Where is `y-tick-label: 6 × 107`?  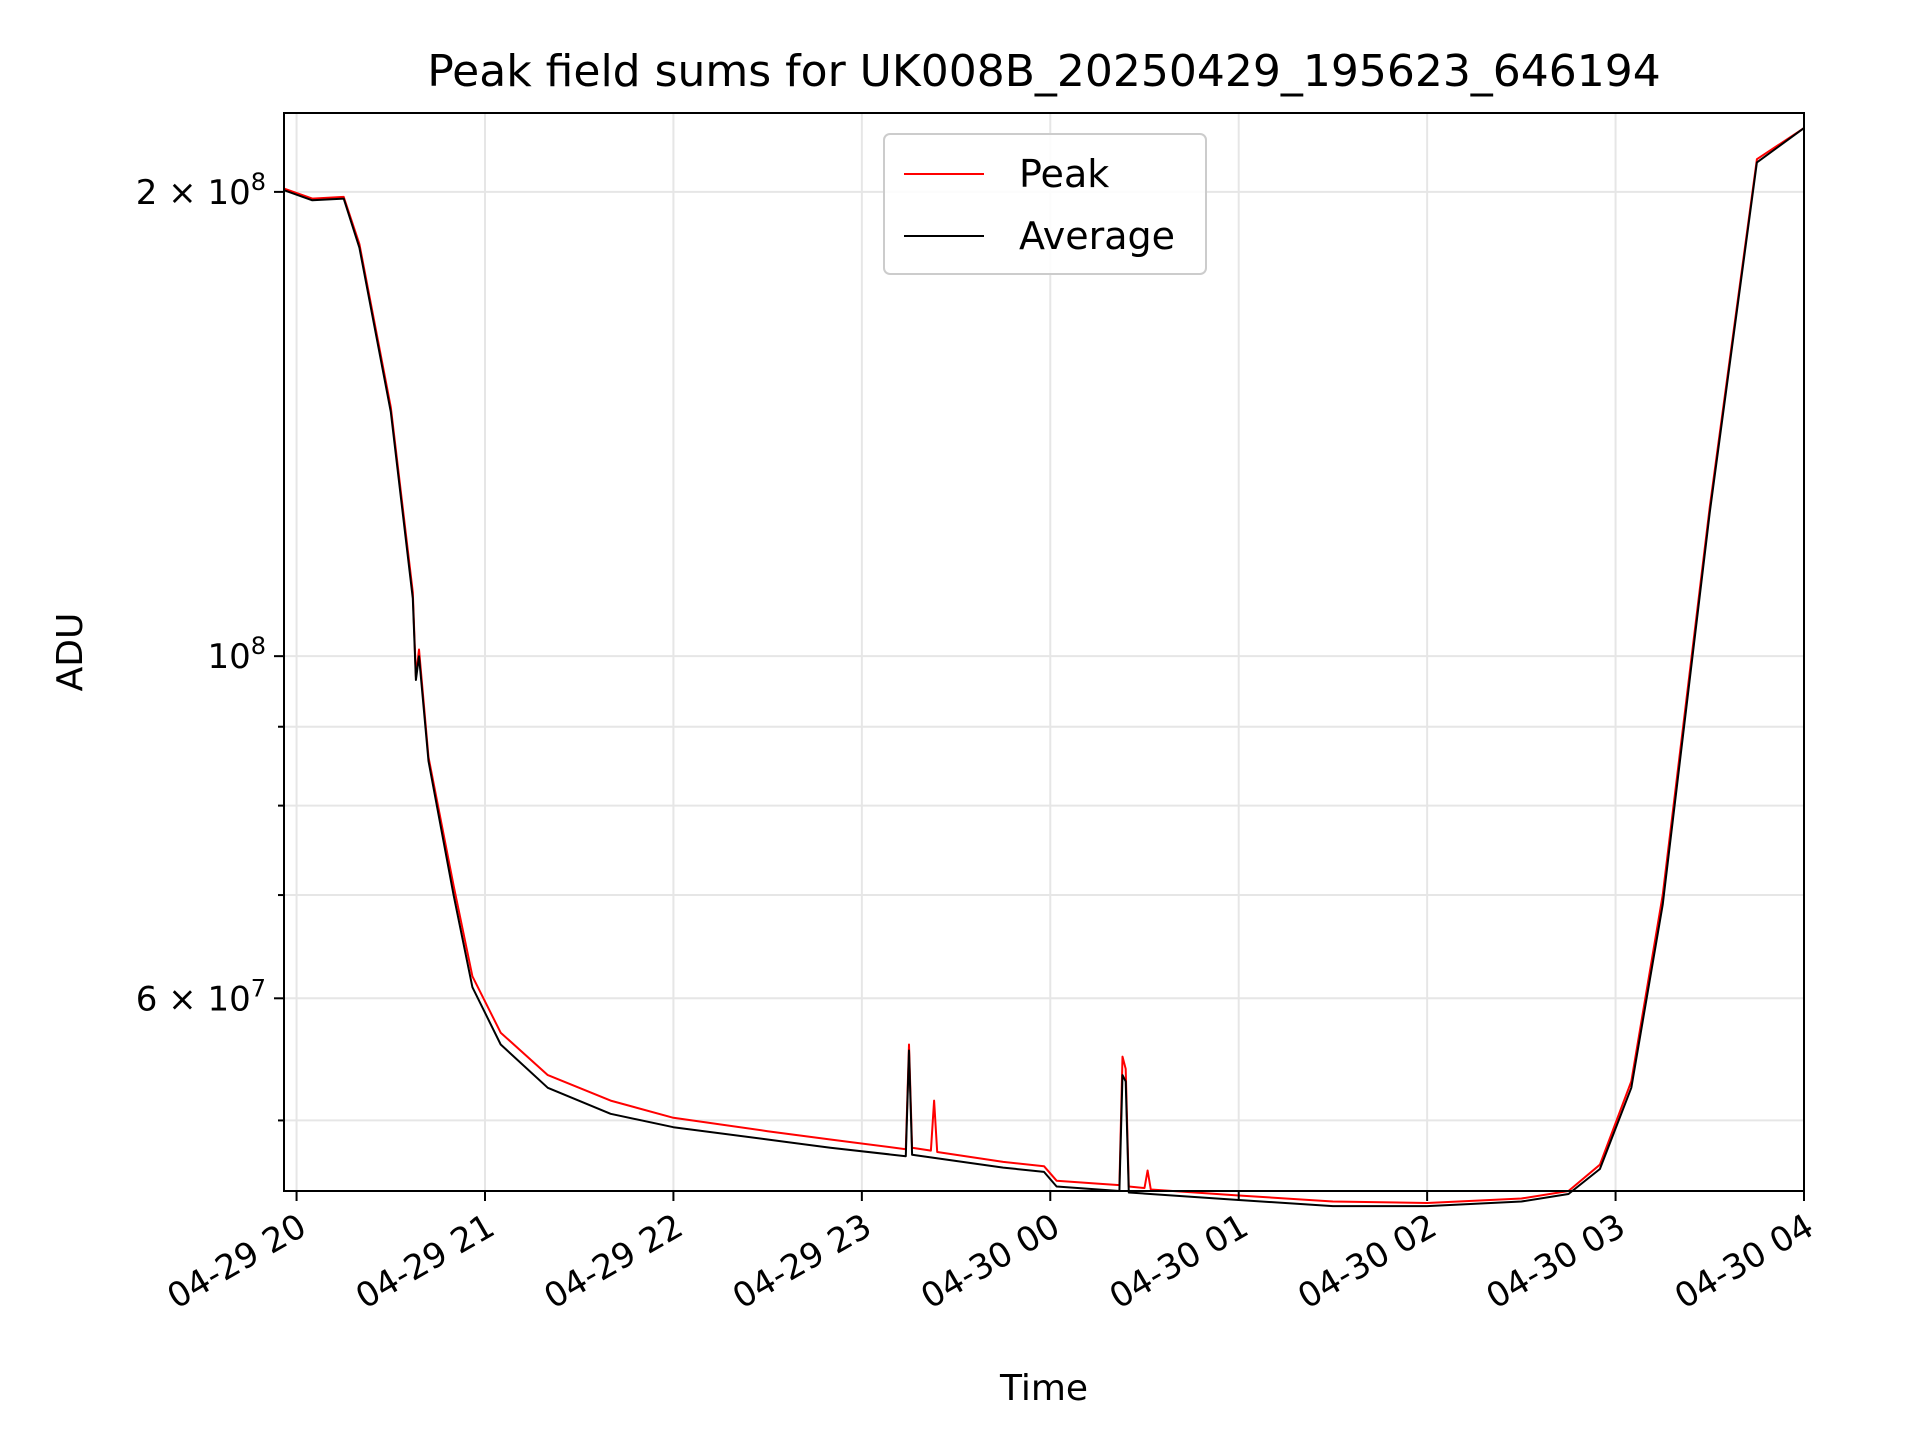
y-tick-label: 6 × 107 is located at coordinates (201, 996).